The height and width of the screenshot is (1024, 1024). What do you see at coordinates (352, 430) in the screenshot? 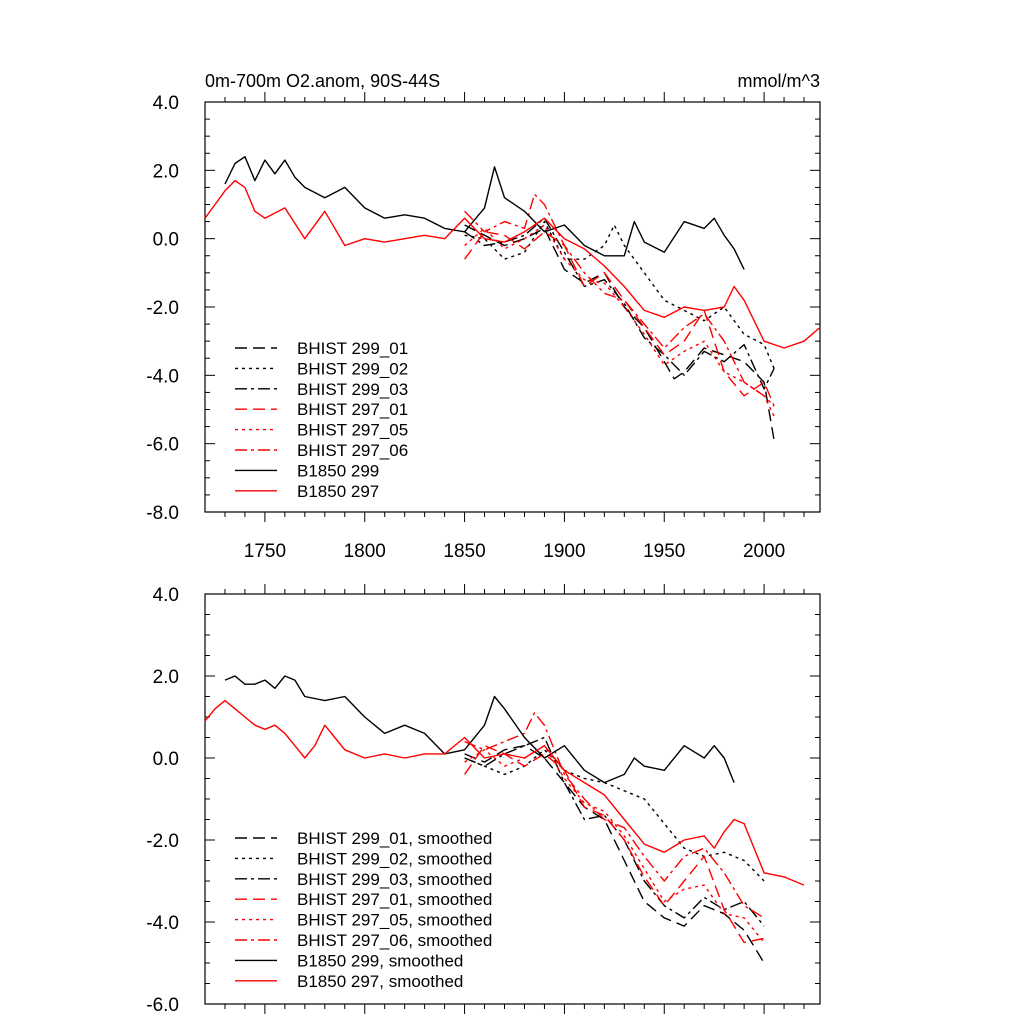
I see `legend-label: BHIST 297_05` at bounding box center [352, 430].